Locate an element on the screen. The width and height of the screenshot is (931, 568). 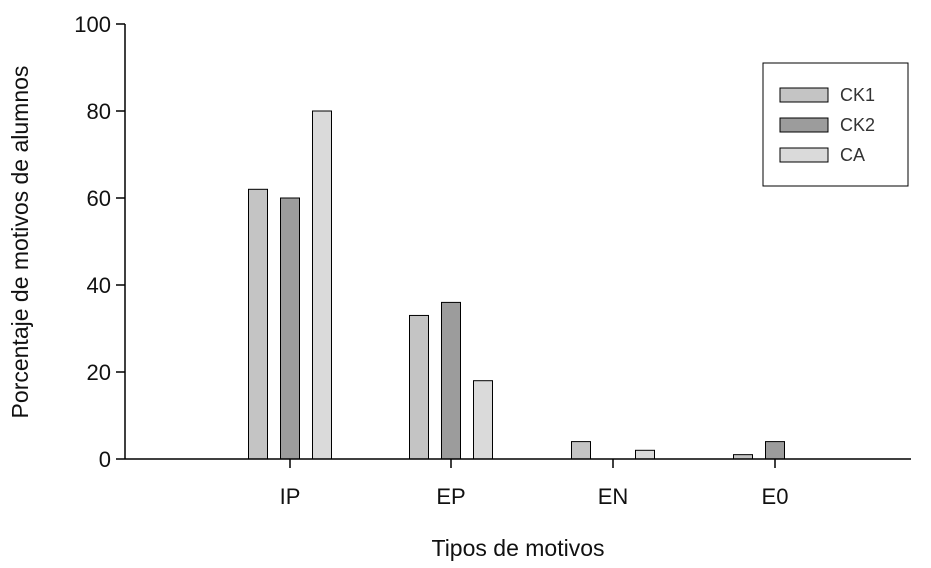
x-tick-label: IP is located at coordinates (290, 496).